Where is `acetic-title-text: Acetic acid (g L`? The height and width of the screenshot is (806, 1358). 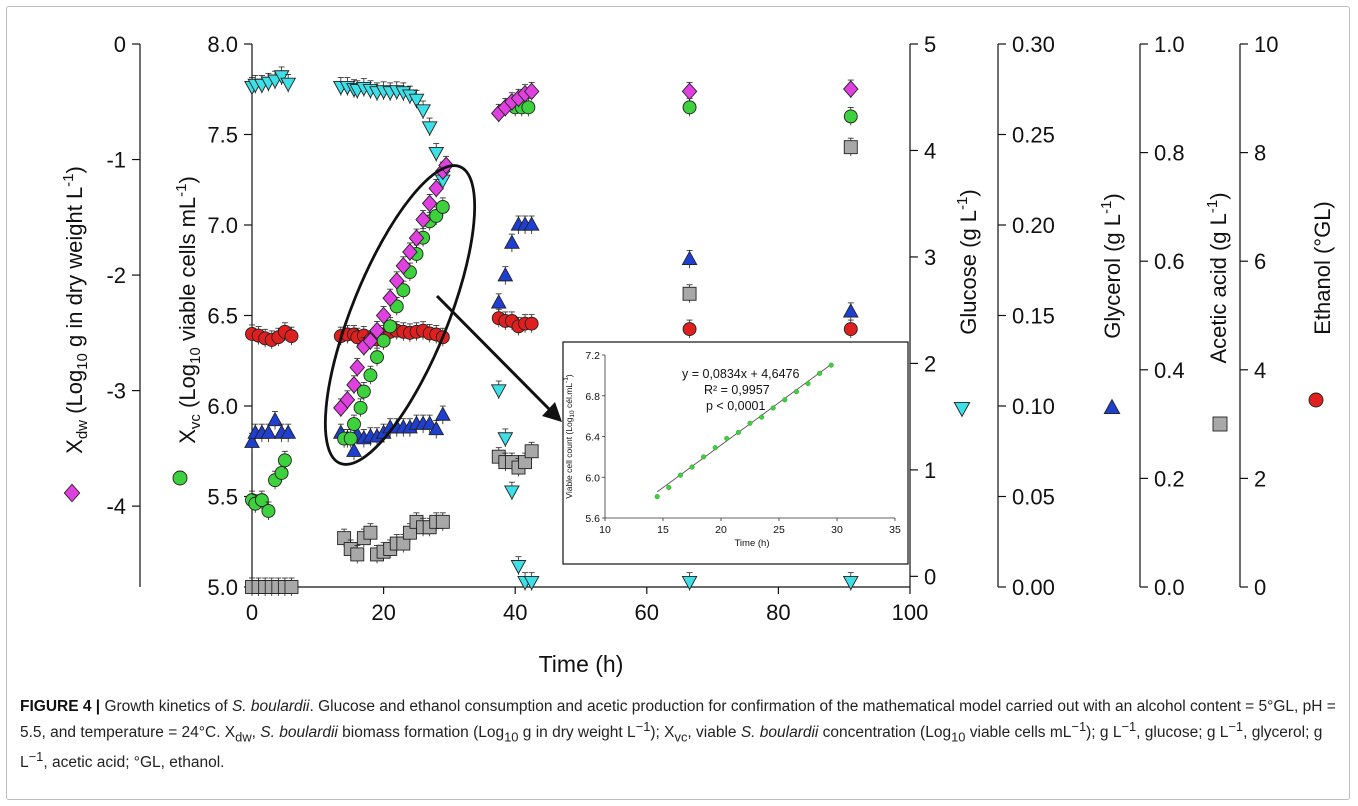 acetic-title-text: Acetic acid (g L is located at coordinates (1218, 288).